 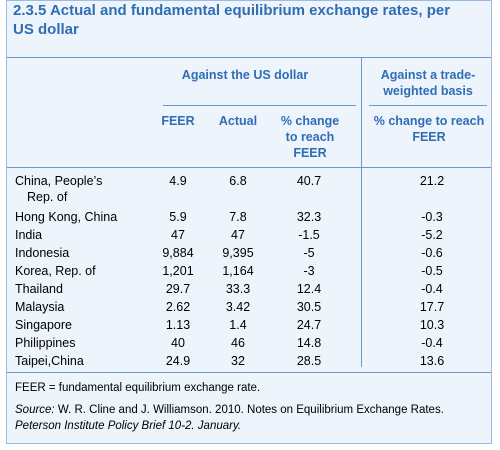 What do you see at coordinates (39, 289) in the screenshot?
I see `country-cell: Thailand` at bounding box center [39, 289].